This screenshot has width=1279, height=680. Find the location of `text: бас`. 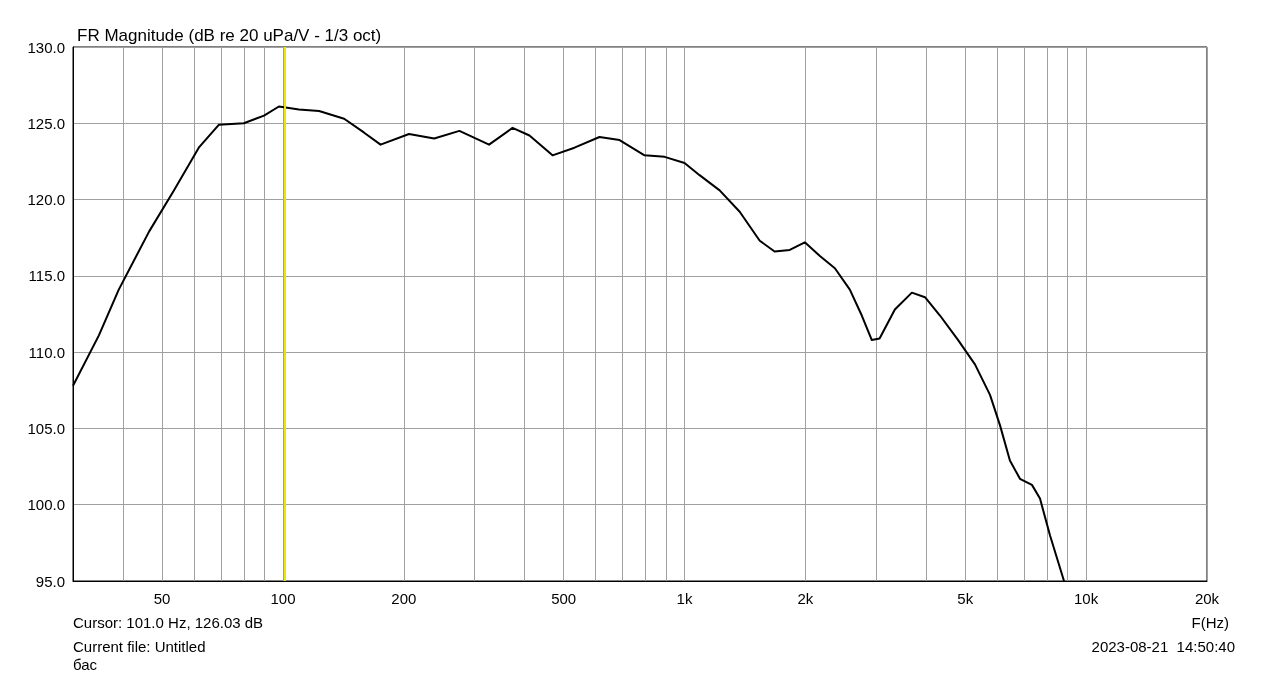

text: бас is located at coordinates (85, 664).